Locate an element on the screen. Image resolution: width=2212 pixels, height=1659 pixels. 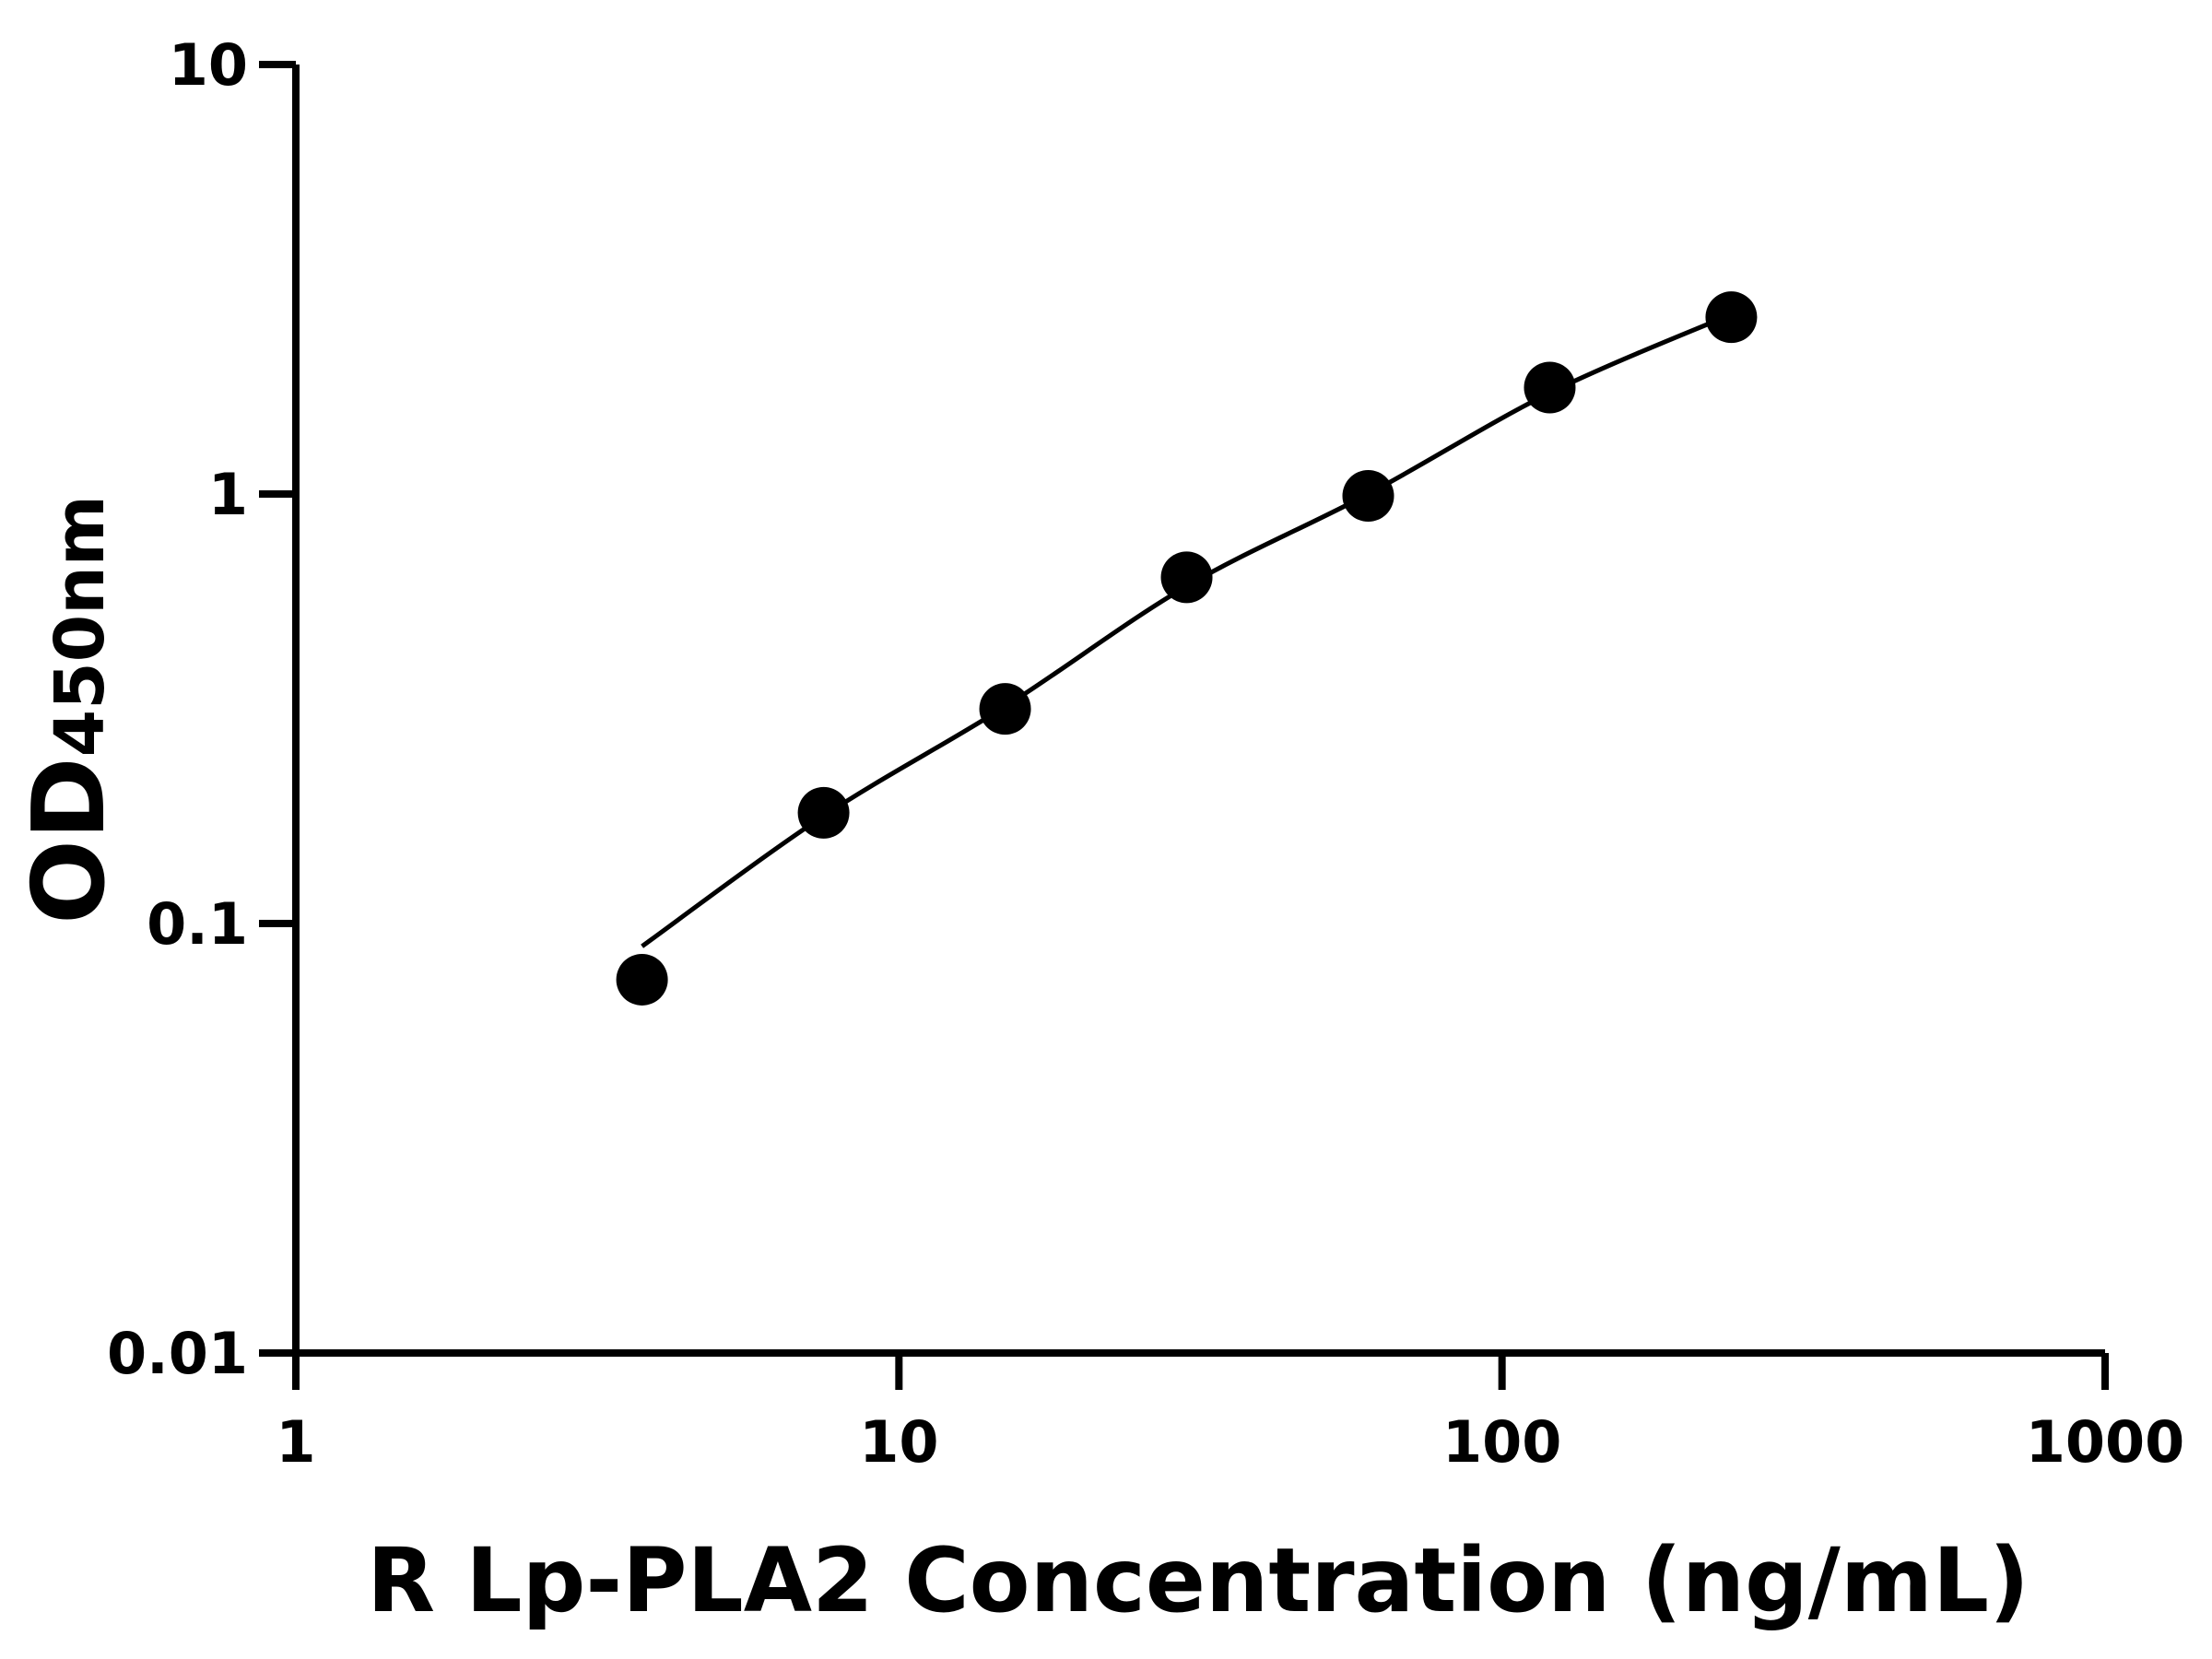
y-tick-label: 1 is located at coordinates (228, 494).